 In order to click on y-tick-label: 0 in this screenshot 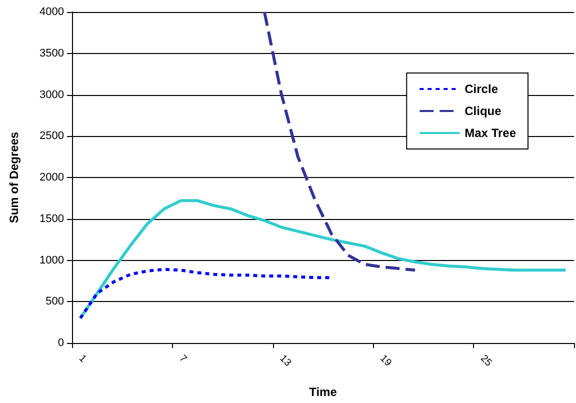, I will do `click(61, 343)`.